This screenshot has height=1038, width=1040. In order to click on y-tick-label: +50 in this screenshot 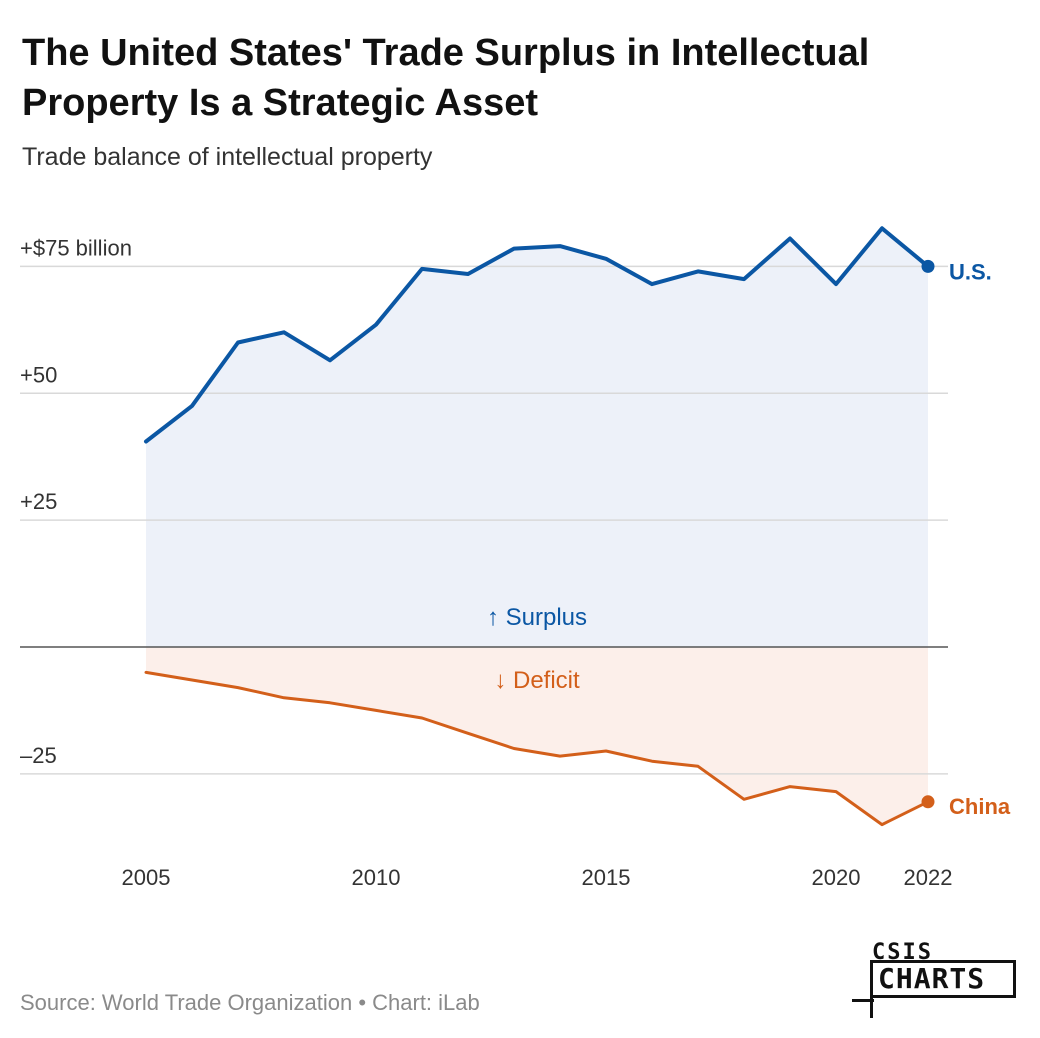, I will do `click(38, 374)`.